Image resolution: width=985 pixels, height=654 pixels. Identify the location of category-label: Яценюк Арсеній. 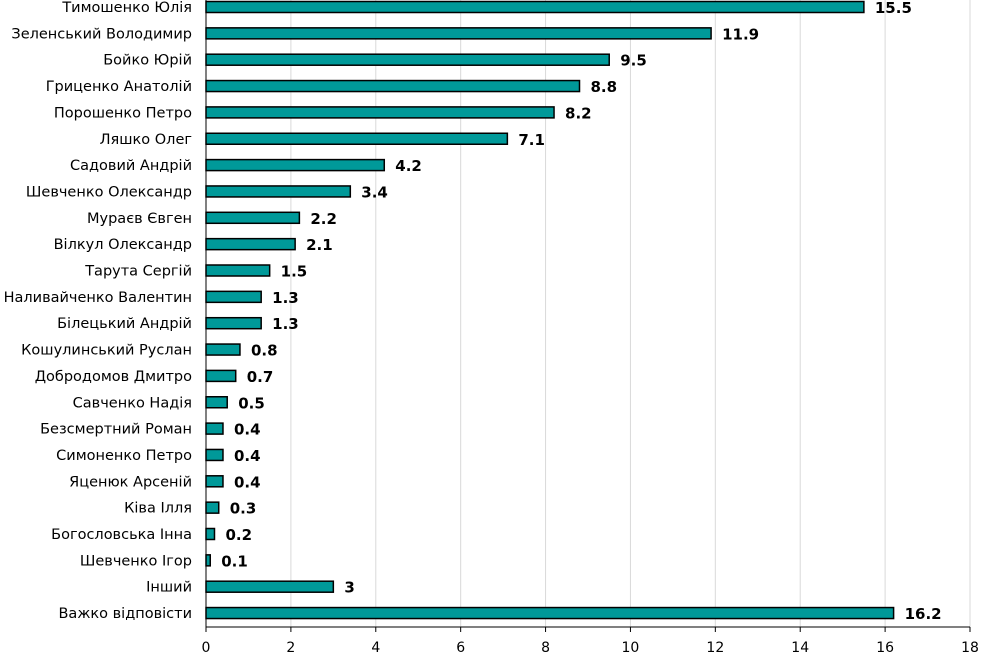
(130, 482).